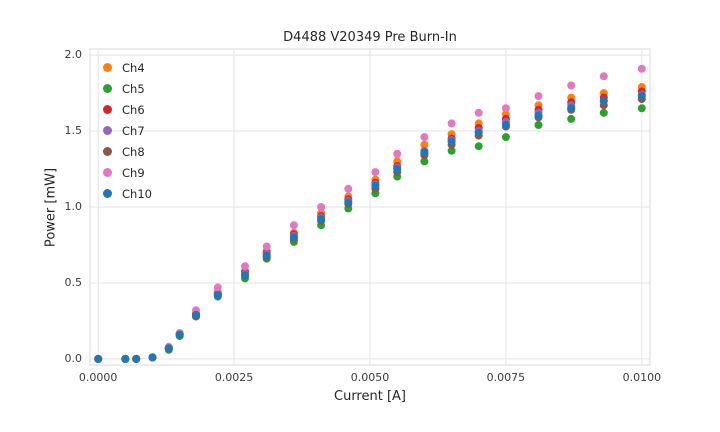  What do you see at coordinates (73, 282) in the screenshot?
I see `y-tick-label: 0.5` at bounding box center [73, 282].